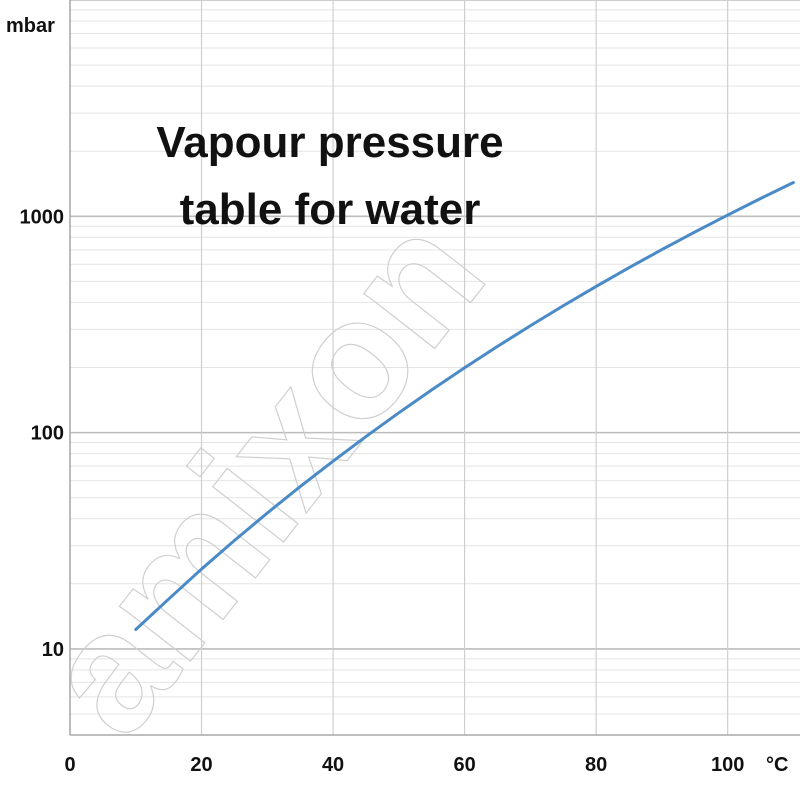  I want to click on x-tick-label: 20, so click(201, 765).